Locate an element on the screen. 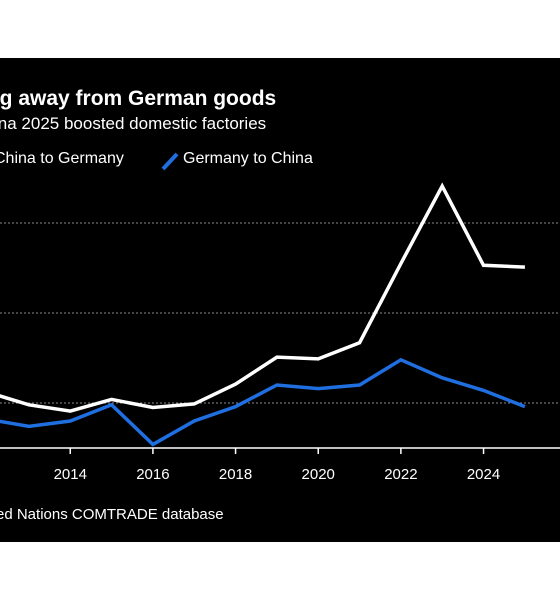  source-note: ed Nations COMTRADE database is located at coordinates (112, 514).